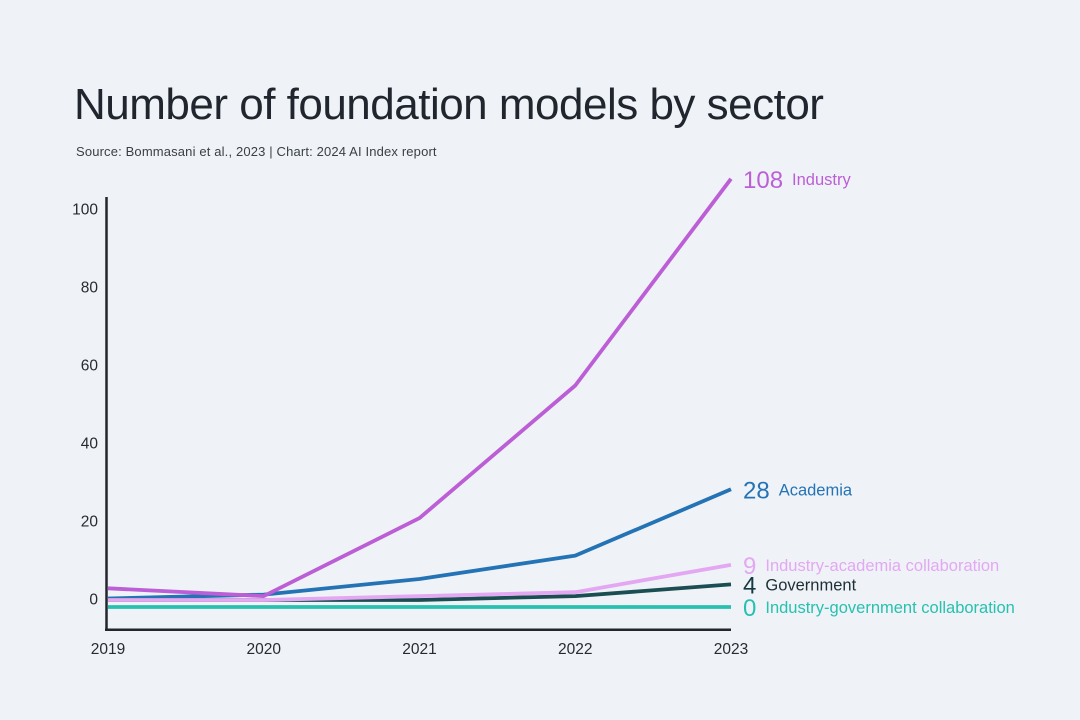  Describe the element at coordinates (419, 649) in the screenshot. I see `x-axis-tick-label: 2021` at that location.